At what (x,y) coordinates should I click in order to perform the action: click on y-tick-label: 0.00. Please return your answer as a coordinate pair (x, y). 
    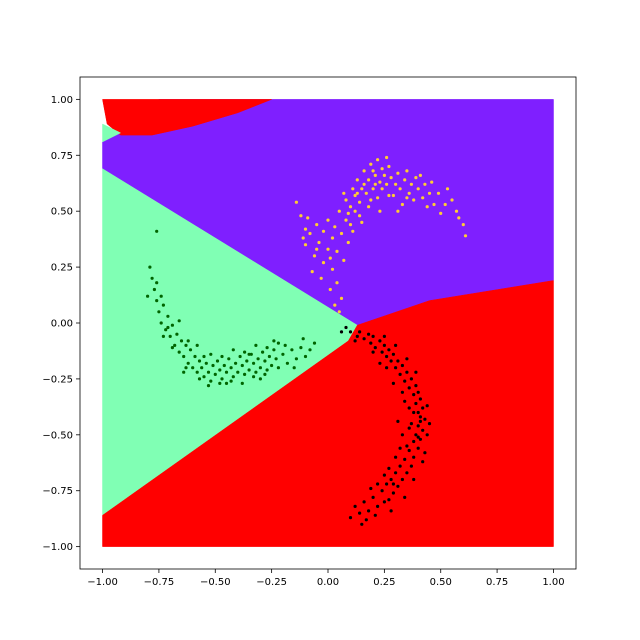
    Looking at the image, I should click on (62, 324).